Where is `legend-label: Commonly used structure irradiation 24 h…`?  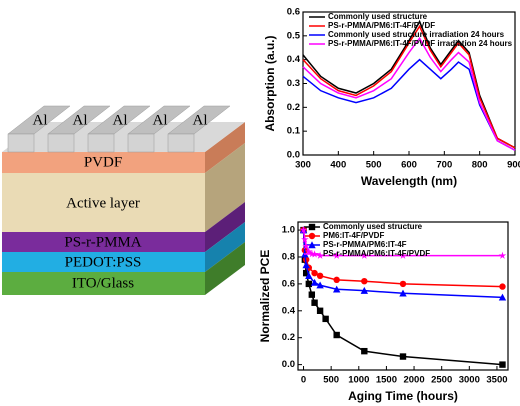
legend-label: Commonly used structure irradiation 24 h… is located at coordinates (416, 34).